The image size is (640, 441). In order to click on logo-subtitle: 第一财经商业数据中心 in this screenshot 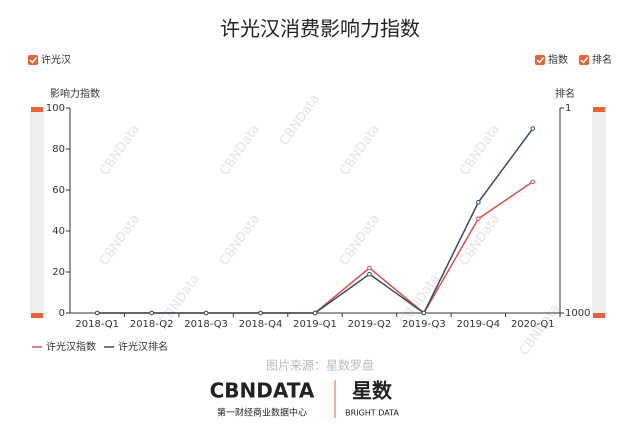, I will do `click(262, 413)`.